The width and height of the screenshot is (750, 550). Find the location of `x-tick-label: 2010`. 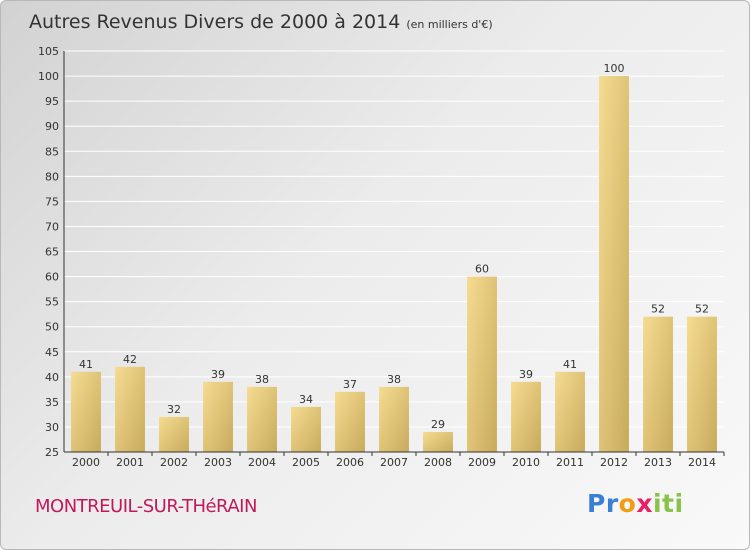

x-tick-label: 2010 is located at coordinates (526, 462).